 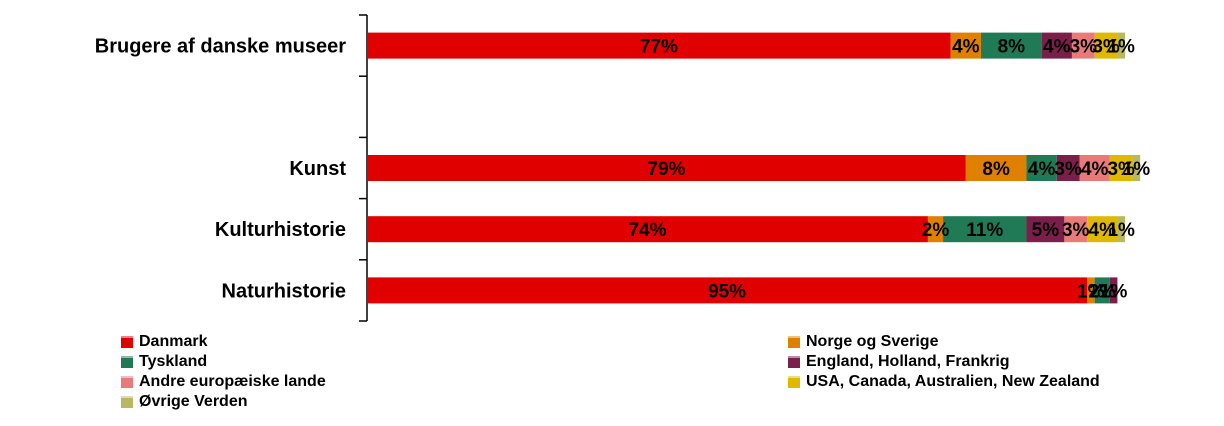 I want to click on data-label: 11%, so click(x=984, y=230).